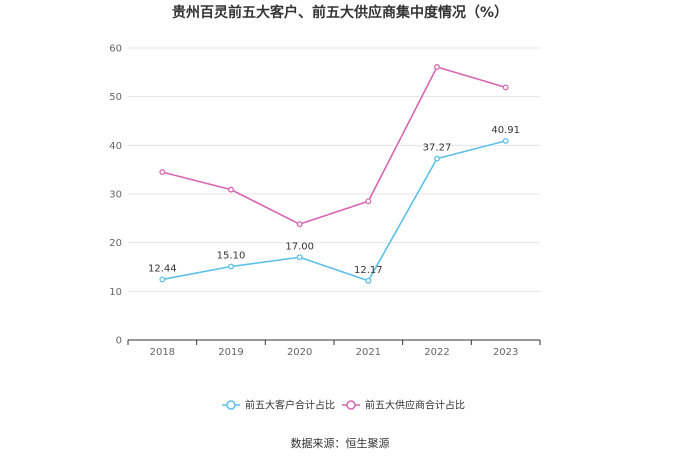 Image resolution: width=680 pixels, height=464 pixels. I want to click on y-tick-label: 10, so click(115, 292).